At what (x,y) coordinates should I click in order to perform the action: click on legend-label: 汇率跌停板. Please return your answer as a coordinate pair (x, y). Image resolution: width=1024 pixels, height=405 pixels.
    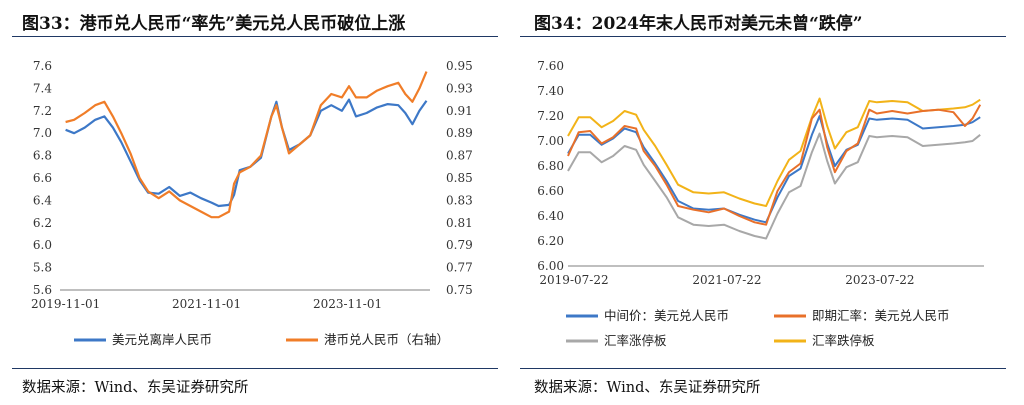
    Looking at the image, I should click on (843, 340).